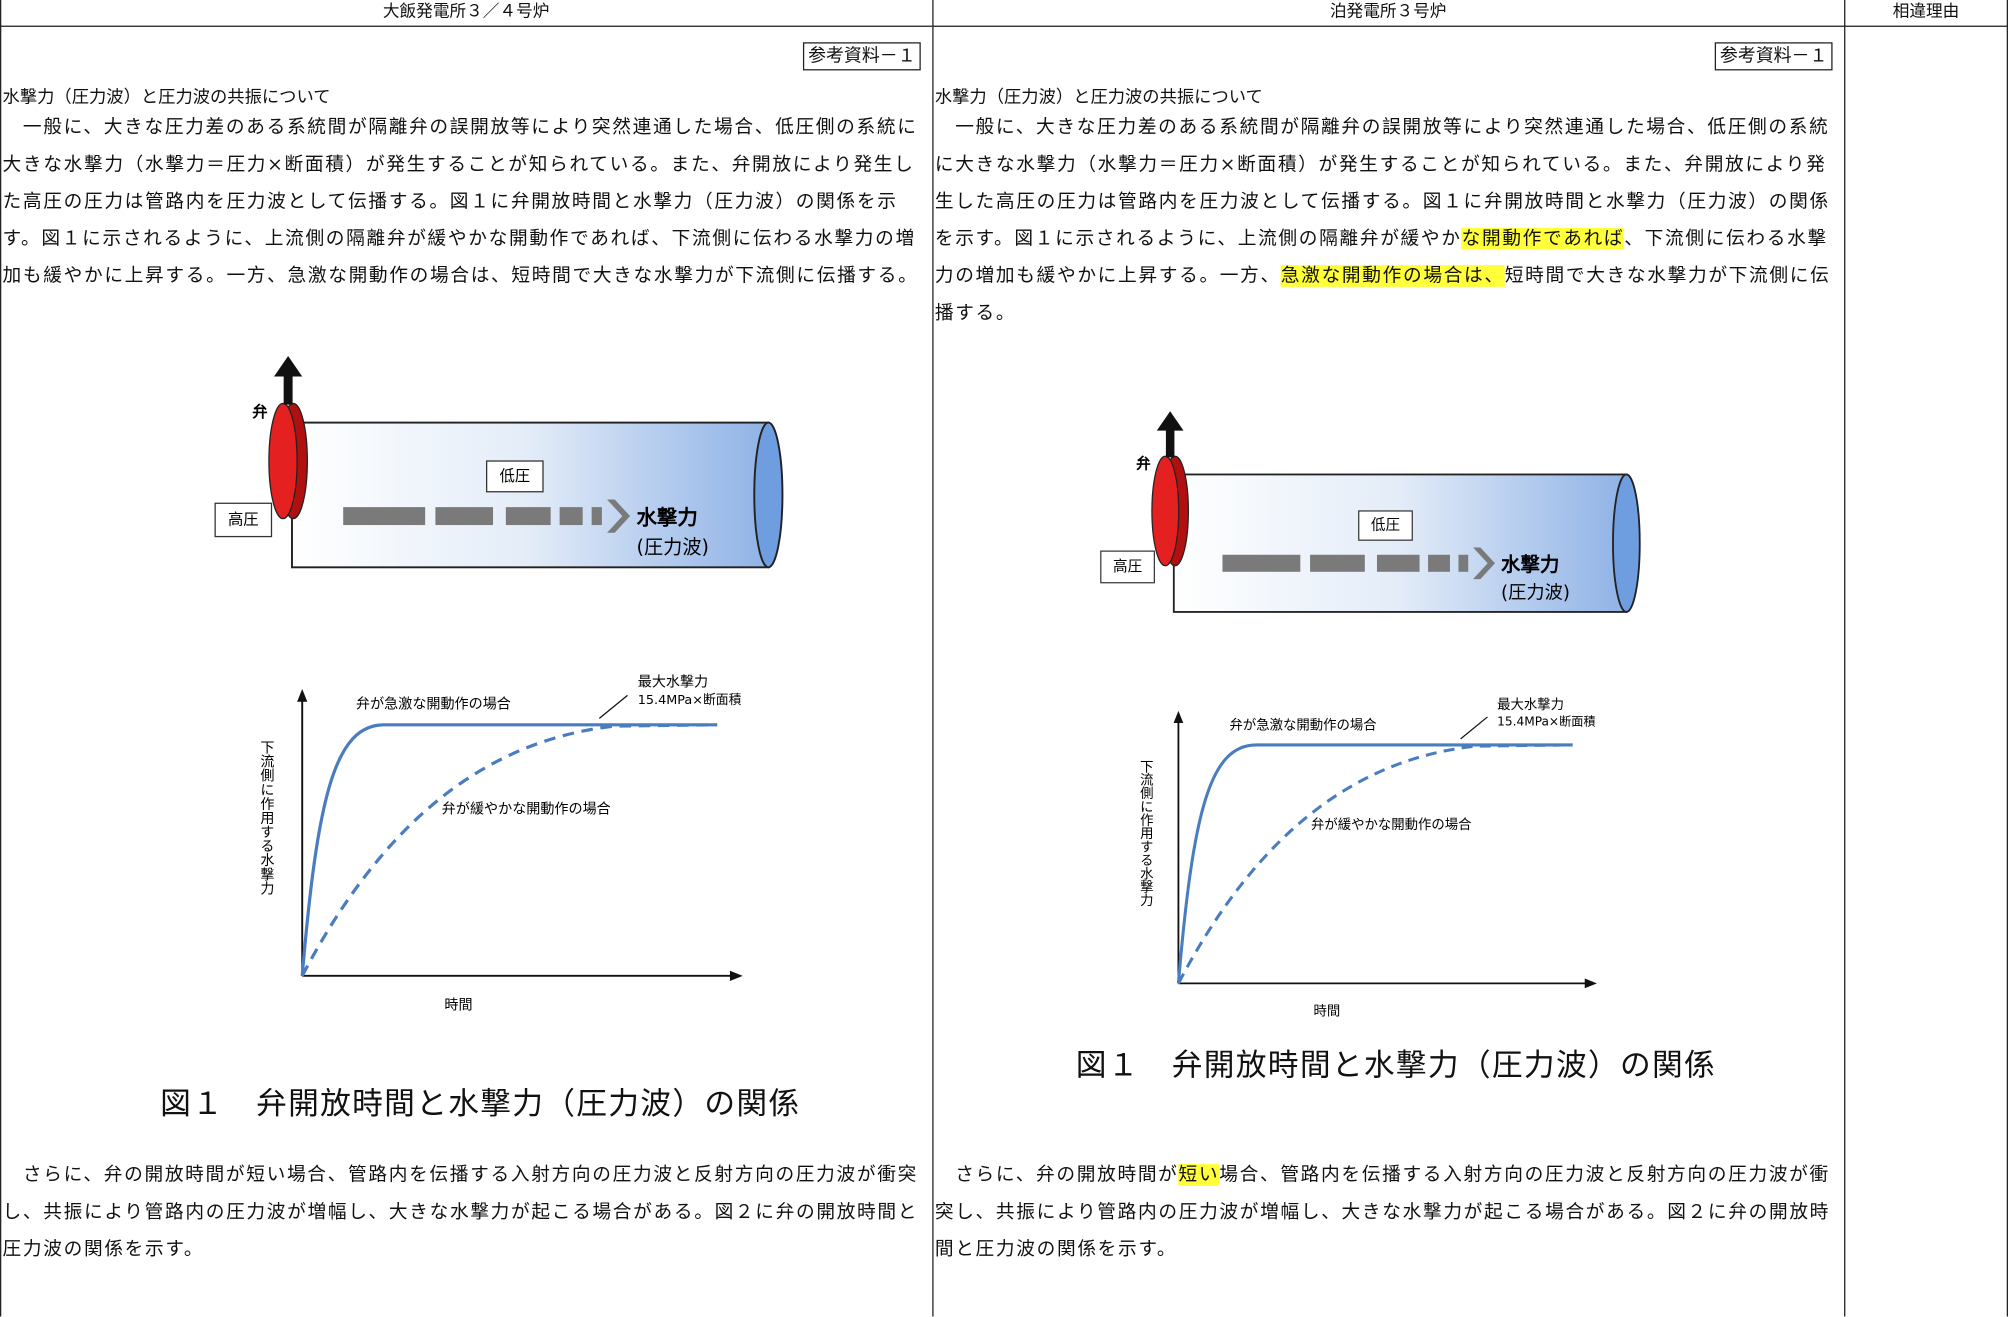 The height and width of the screenshot is (1317, 2008). What do you see at coordinates (1056, 1175) in the screenshot?
I see `text-segment: さらに、弁の開放時間が` at bounding box center [1056, 1175].